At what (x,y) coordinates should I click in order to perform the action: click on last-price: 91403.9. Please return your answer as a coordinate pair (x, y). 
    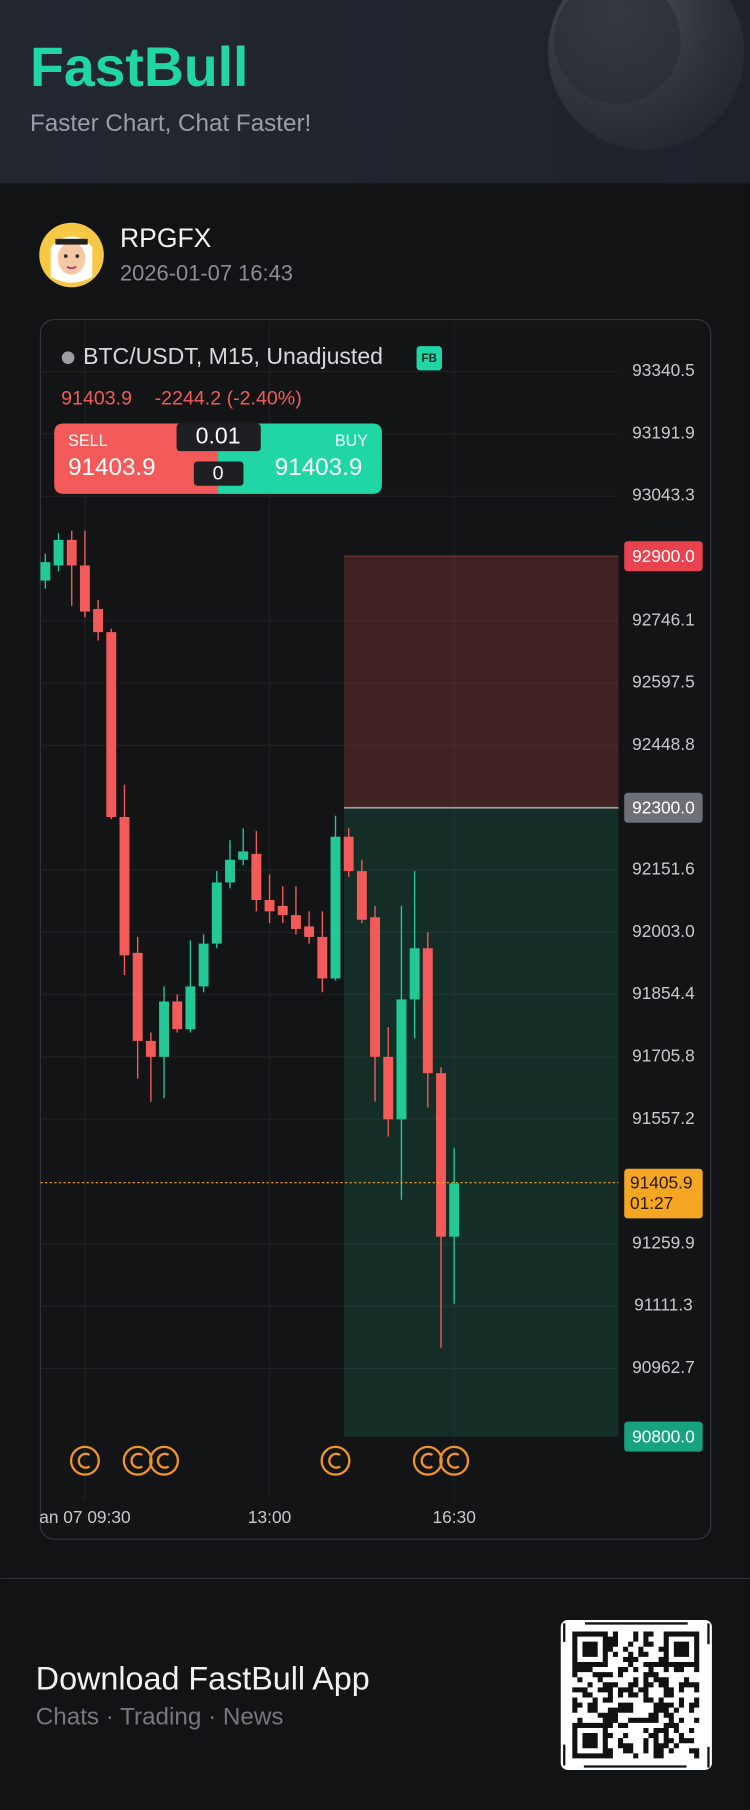
    Looking at the image, I should click on (96, 398).